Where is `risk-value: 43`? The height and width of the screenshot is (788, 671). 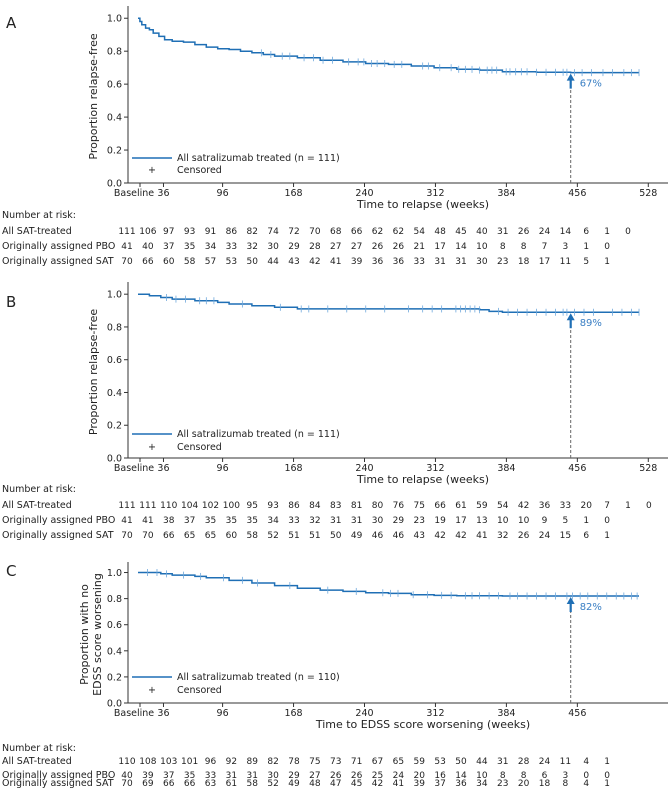 risk-value: 43 is located at coordinates (293, 262).